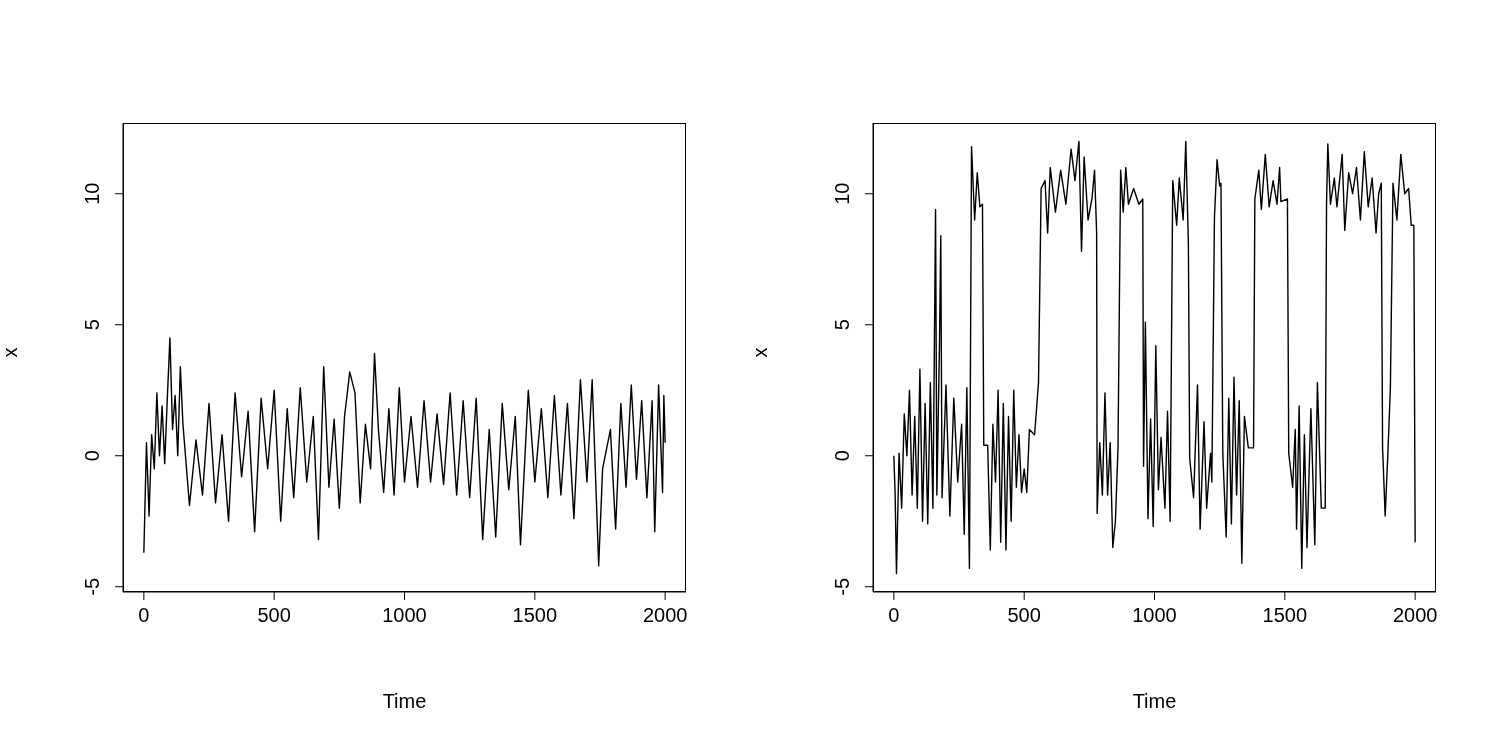 Image resolution: width=1500 pixels, height=750 pixels. What do you see at coordinates (404, 452) in the screenshot?
I see `line-series` at bounding box center [404, 452].